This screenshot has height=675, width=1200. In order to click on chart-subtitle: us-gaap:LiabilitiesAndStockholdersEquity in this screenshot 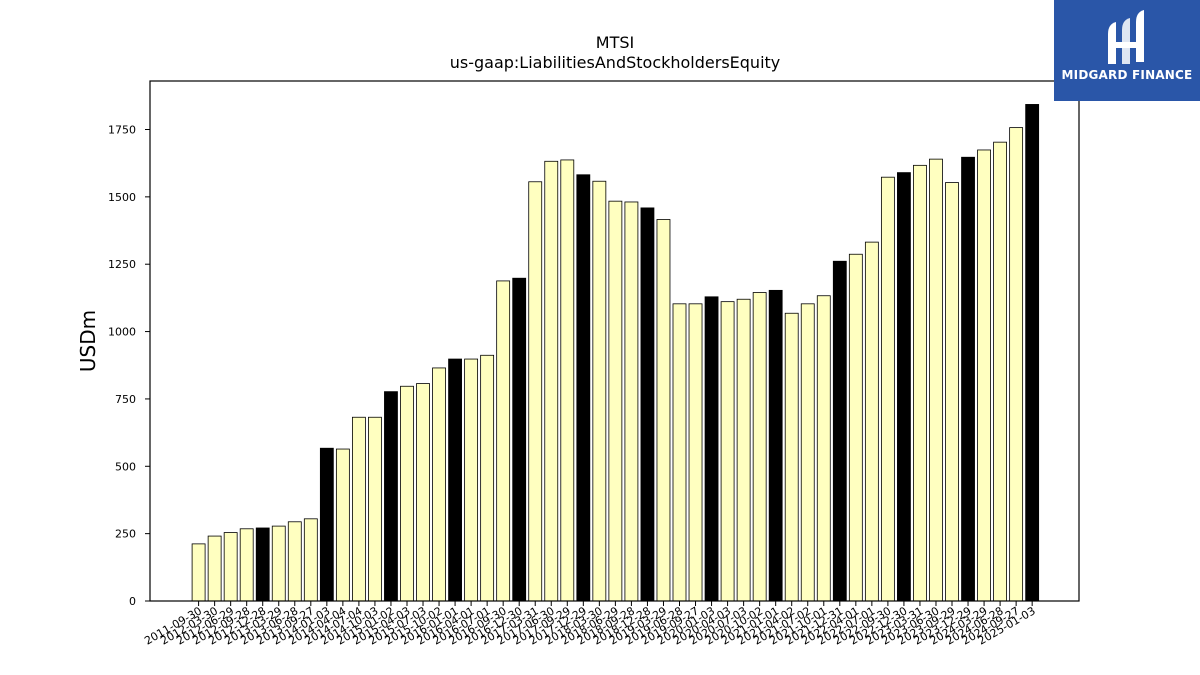, I will do `click(615, 62)`.